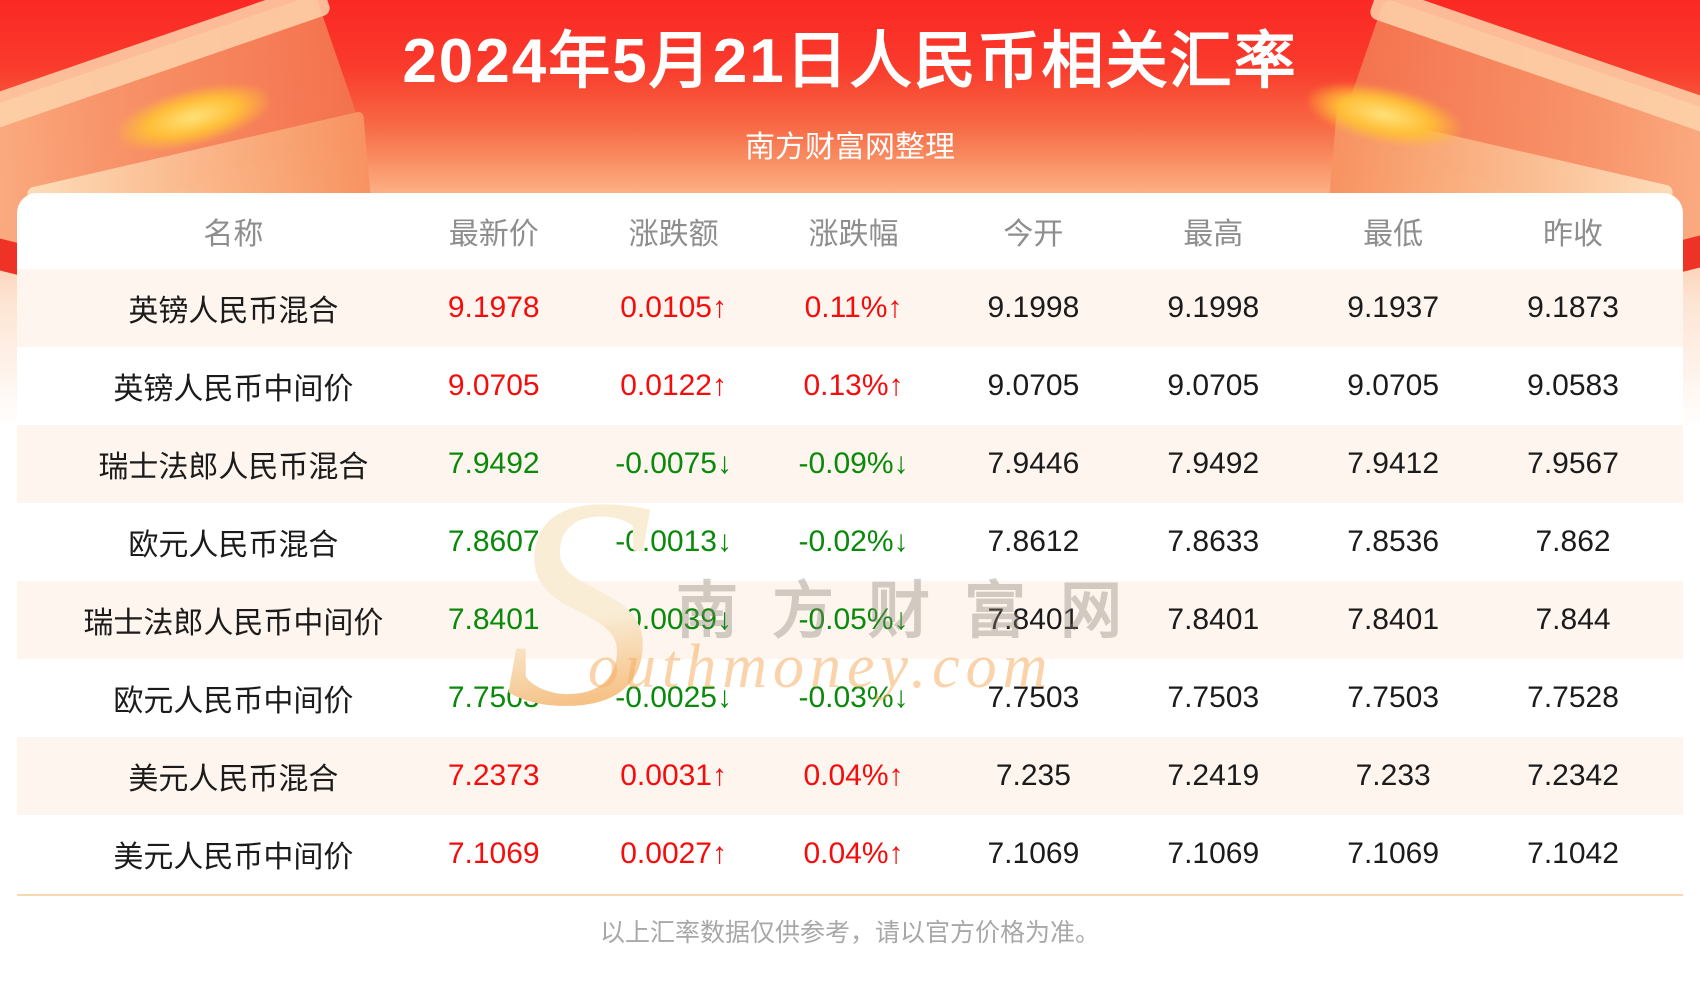 The height and width of the screenshot is (1000, 1700). What do you see at coordinates (493, 619) in the screenshot?
I see `cell-last-price: 7.8401` at bounding box center [493, 619].